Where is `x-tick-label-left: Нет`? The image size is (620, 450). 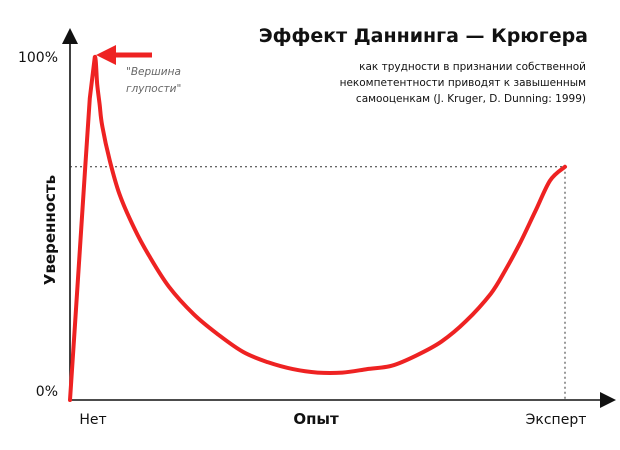 x-tick-label-left: Нет is located at coordinates (92, 420).